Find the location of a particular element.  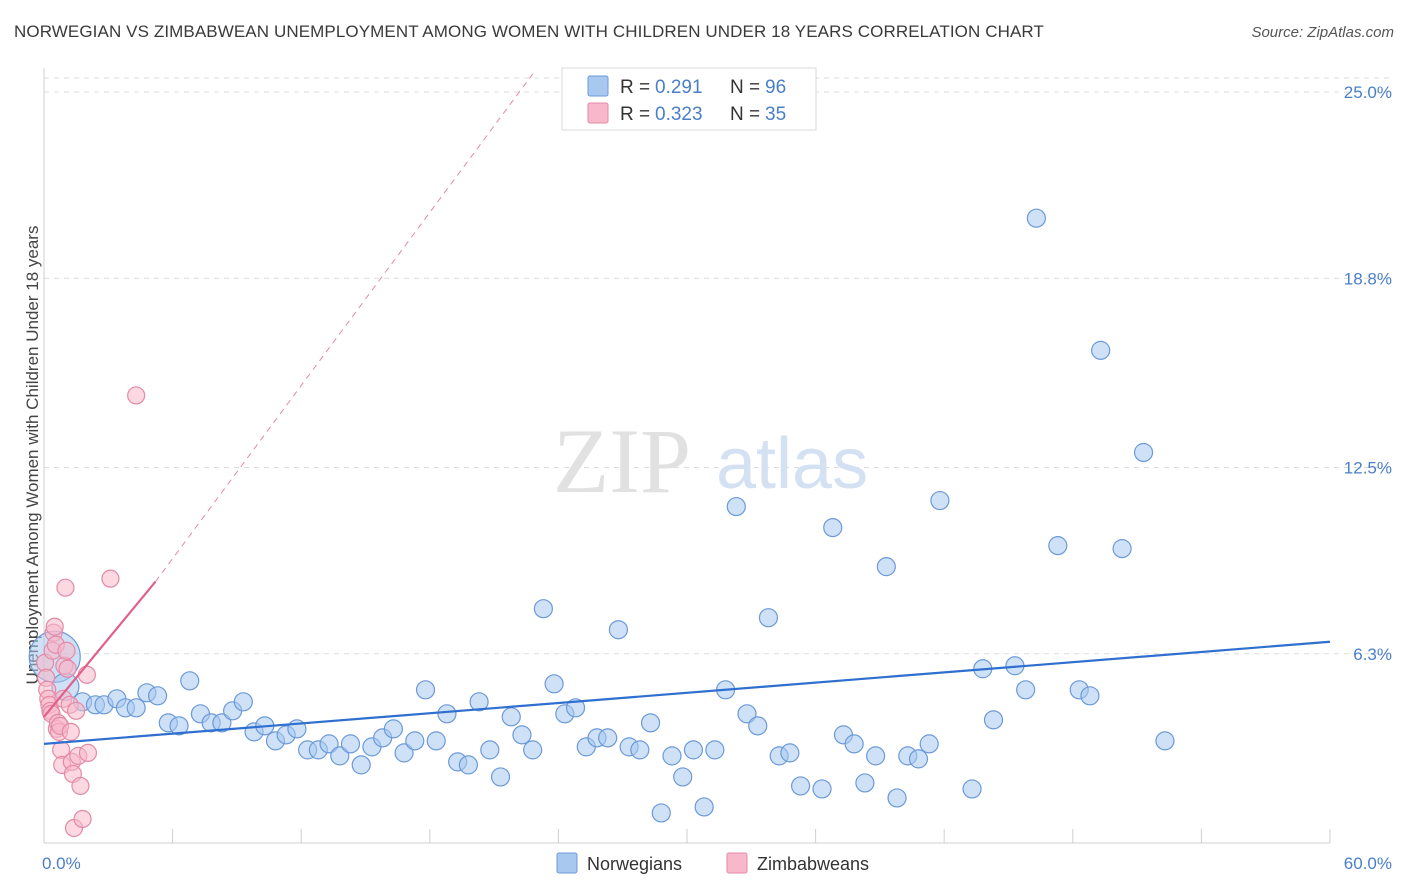

y-tick-label: 25.0% is located at coordinates (1368, 92).